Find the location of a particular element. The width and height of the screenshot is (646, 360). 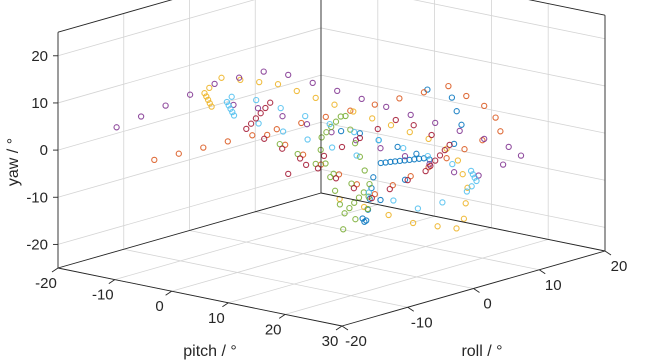

z-tick-label: -20 is located at coordinates (37, 244).